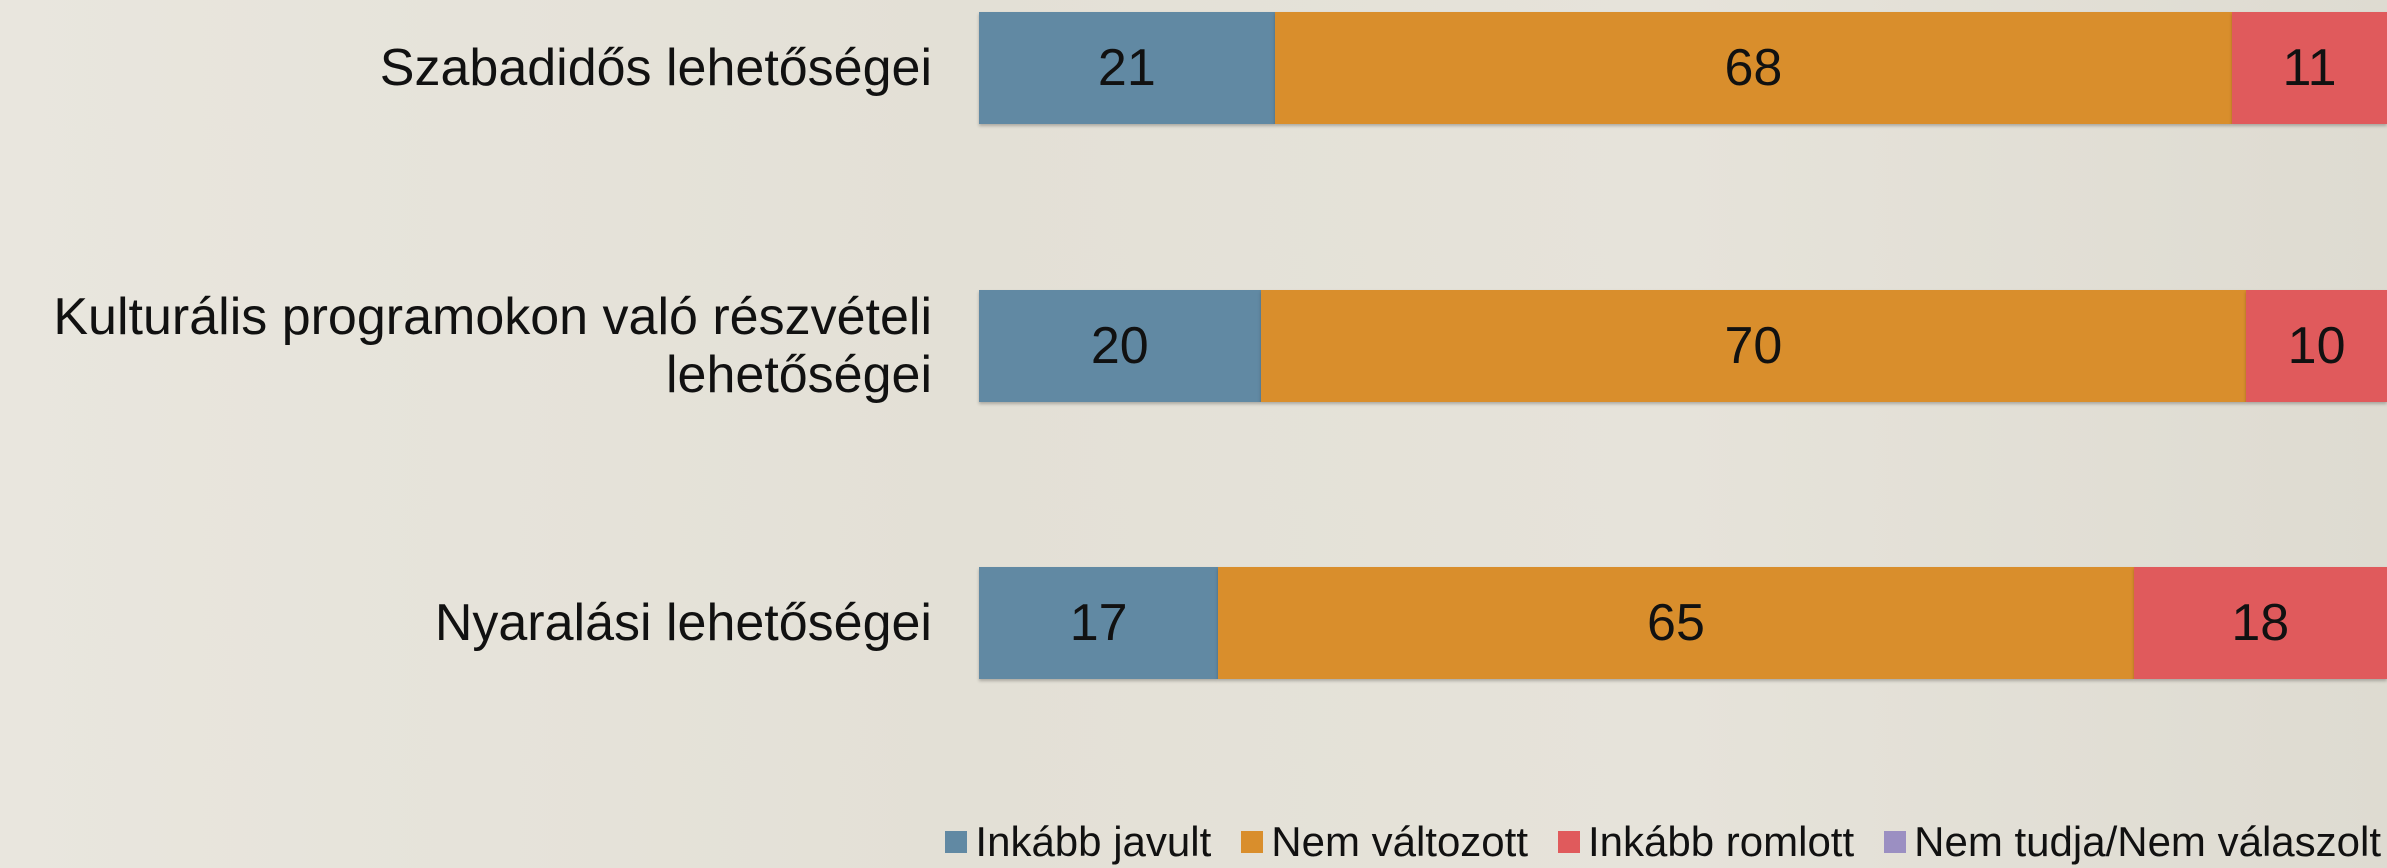 The image size is (2387, 868). I want to click on value-label: 65, so click(1676, 623).